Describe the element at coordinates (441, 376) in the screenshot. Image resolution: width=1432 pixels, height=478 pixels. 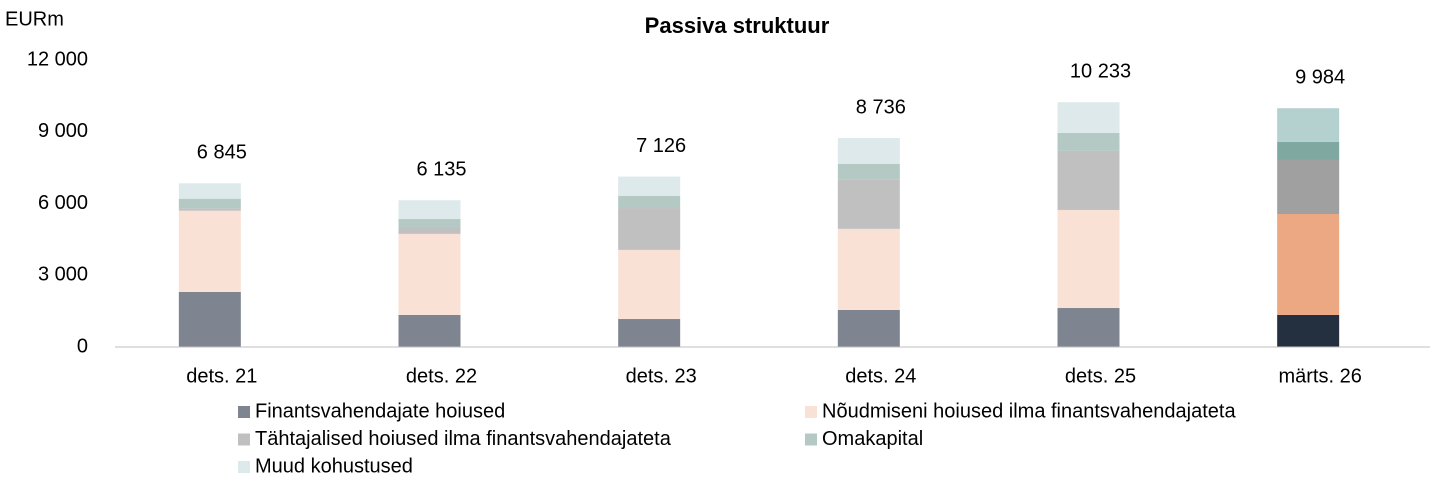
I see `x-tick-label: dets. 22` at that location.